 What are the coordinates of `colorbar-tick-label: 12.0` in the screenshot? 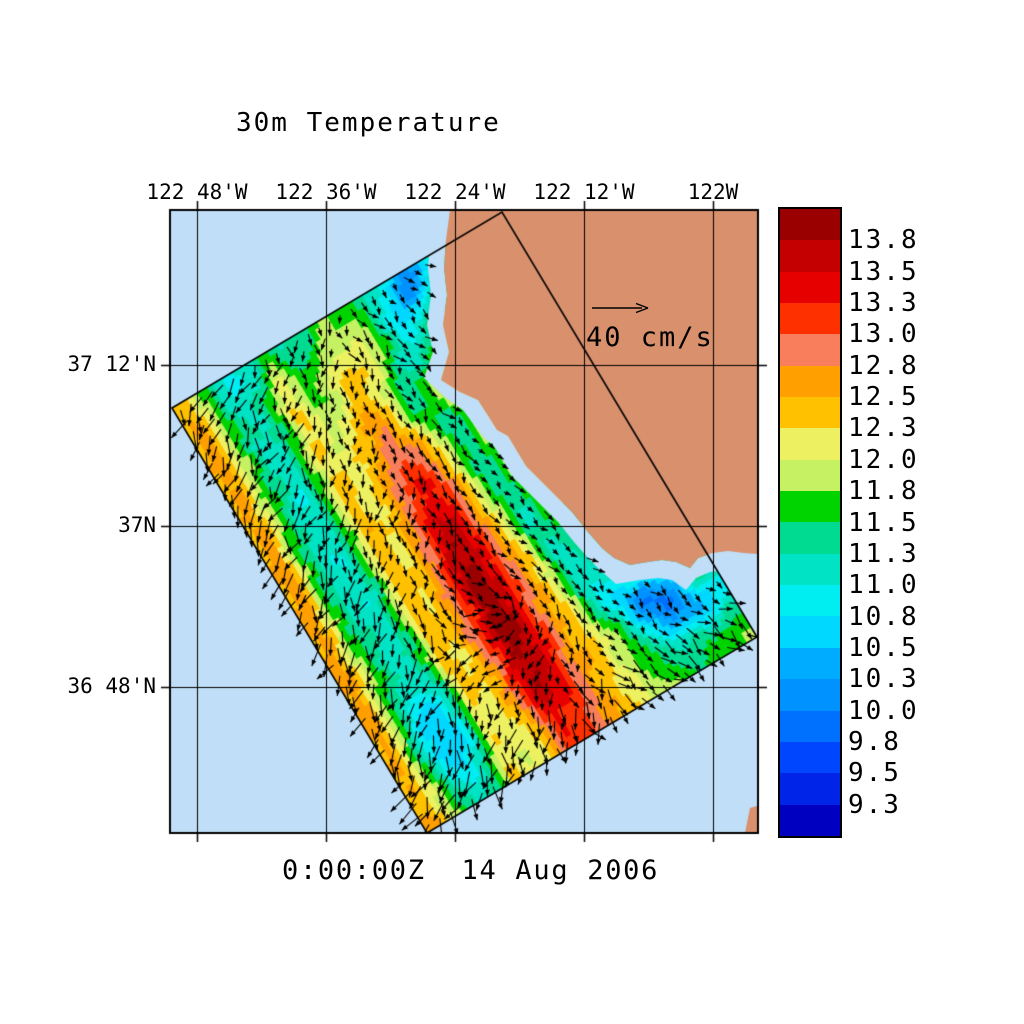 It's located at (883, 459).